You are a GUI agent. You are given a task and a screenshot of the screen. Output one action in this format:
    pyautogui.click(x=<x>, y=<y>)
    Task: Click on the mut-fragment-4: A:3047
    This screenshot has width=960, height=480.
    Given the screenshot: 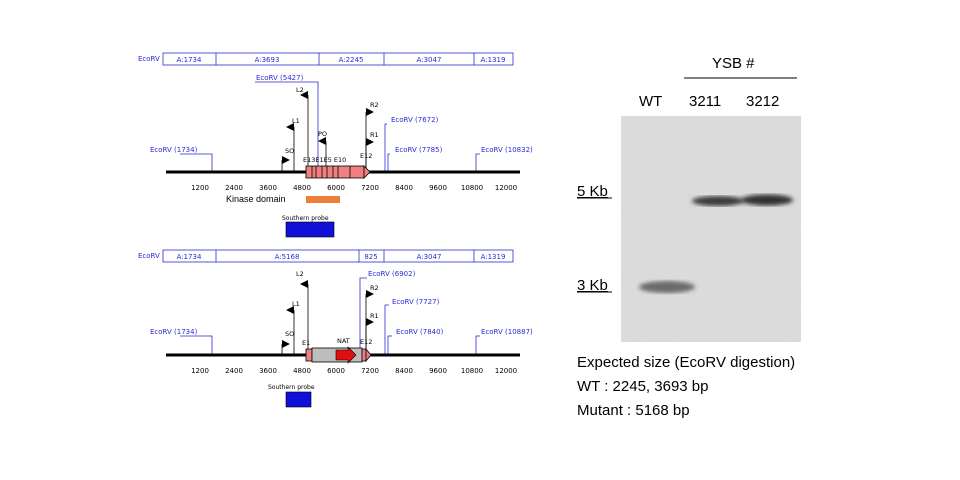 What is the action you would take?
    pyautogui.click(x=429, y=257)
    